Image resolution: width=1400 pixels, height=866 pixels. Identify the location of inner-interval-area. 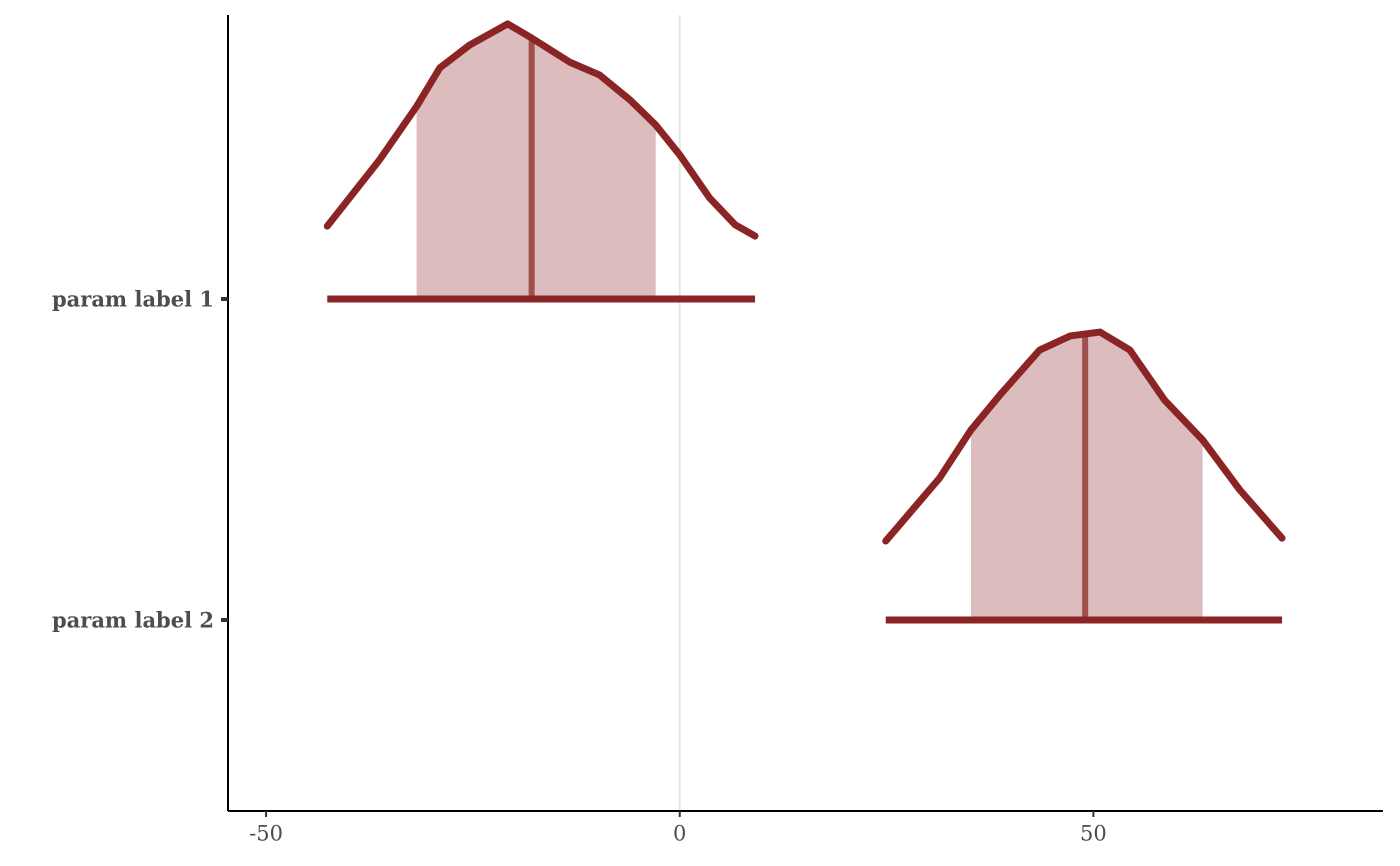
(536, 161).